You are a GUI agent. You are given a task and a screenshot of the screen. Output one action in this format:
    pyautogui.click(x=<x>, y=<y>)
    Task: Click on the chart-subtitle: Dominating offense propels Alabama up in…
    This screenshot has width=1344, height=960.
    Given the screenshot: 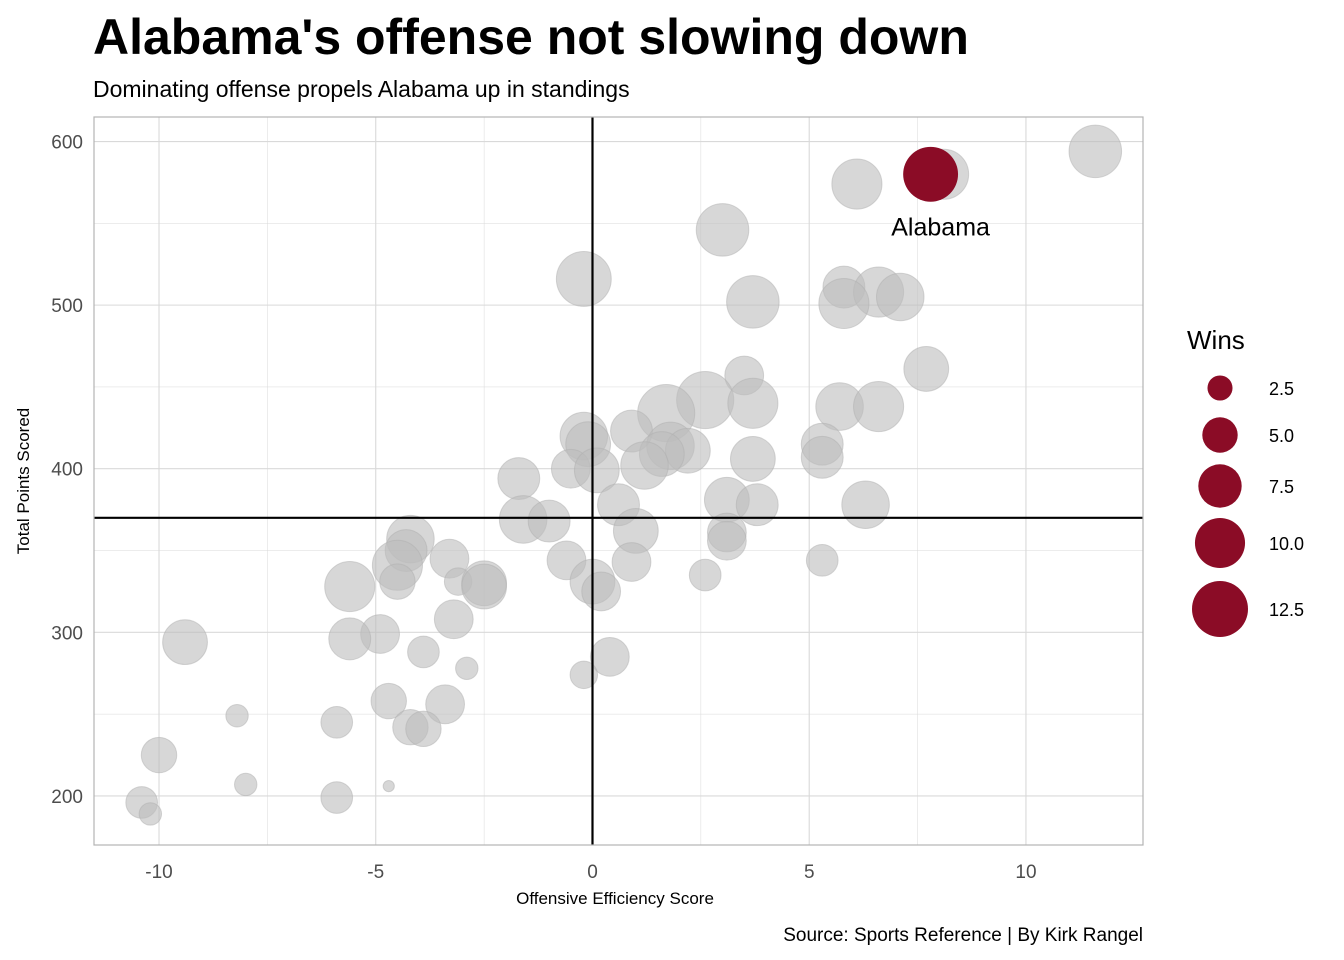 What is the action you would take?
    pyautogui.click(x=361, y=89)
    